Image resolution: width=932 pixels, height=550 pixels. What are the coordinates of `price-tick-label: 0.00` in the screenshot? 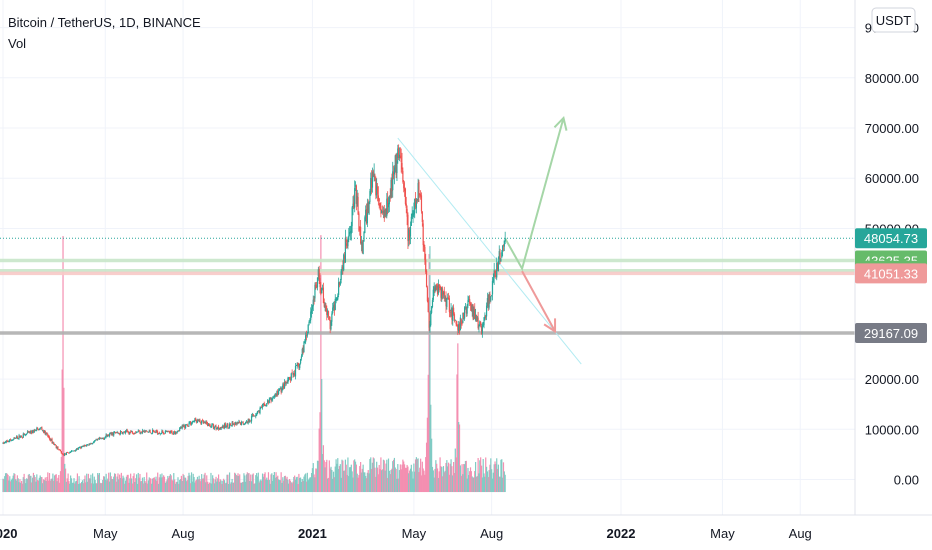 It's located at (906, 479).